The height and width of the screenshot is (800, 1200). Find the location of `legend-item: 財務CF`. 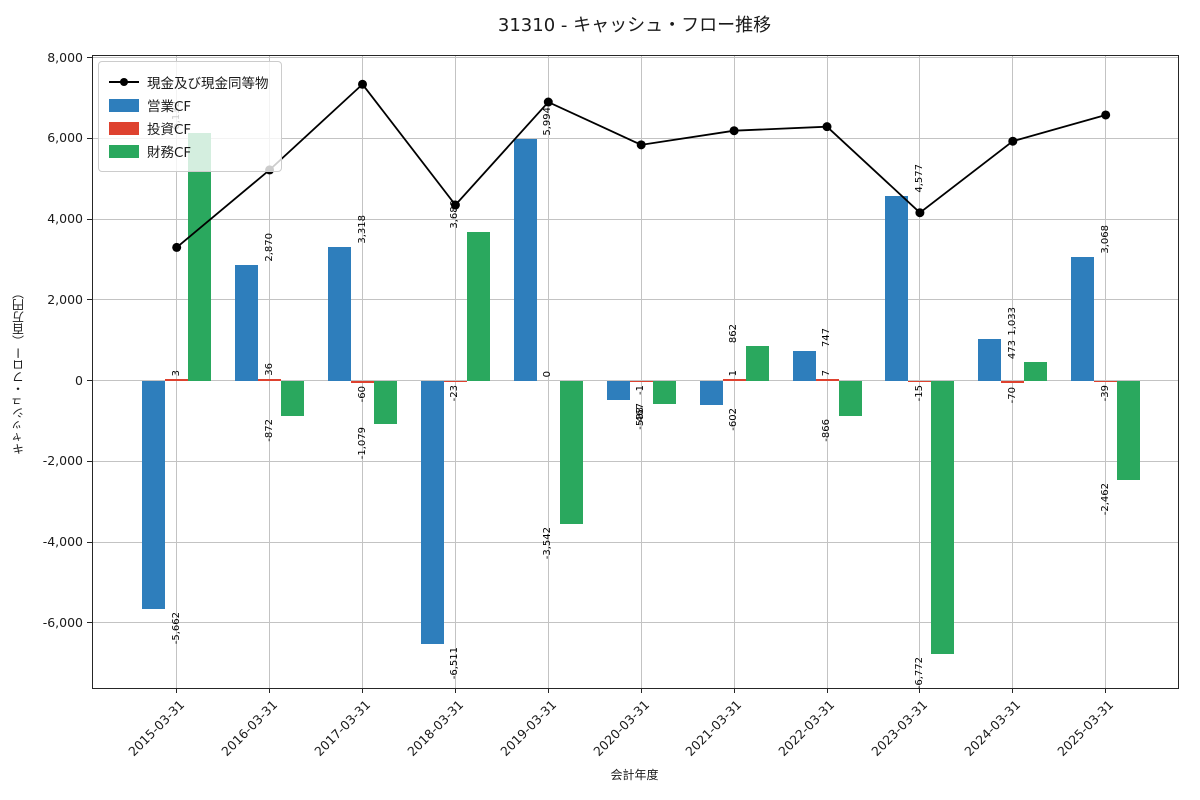

legend-item: 財務CF is located at coordinates (189, 151).